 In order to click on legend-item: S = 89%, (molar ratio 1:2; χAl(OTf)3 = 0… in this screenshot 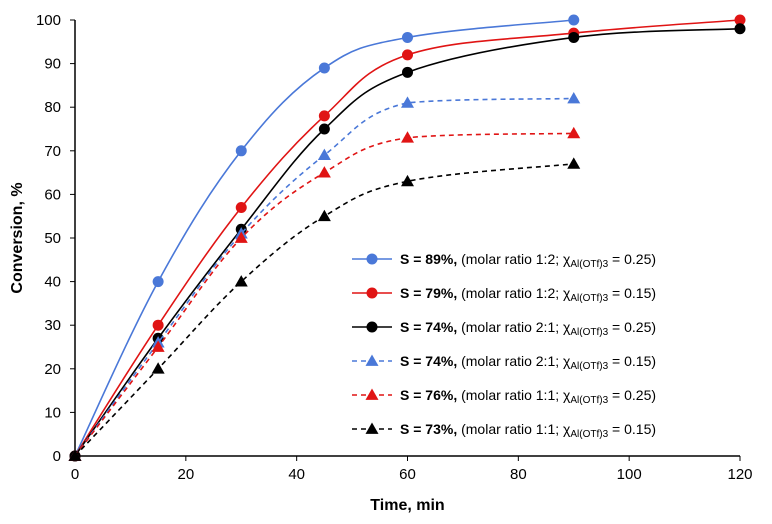, I will do `click(504, 260)`.